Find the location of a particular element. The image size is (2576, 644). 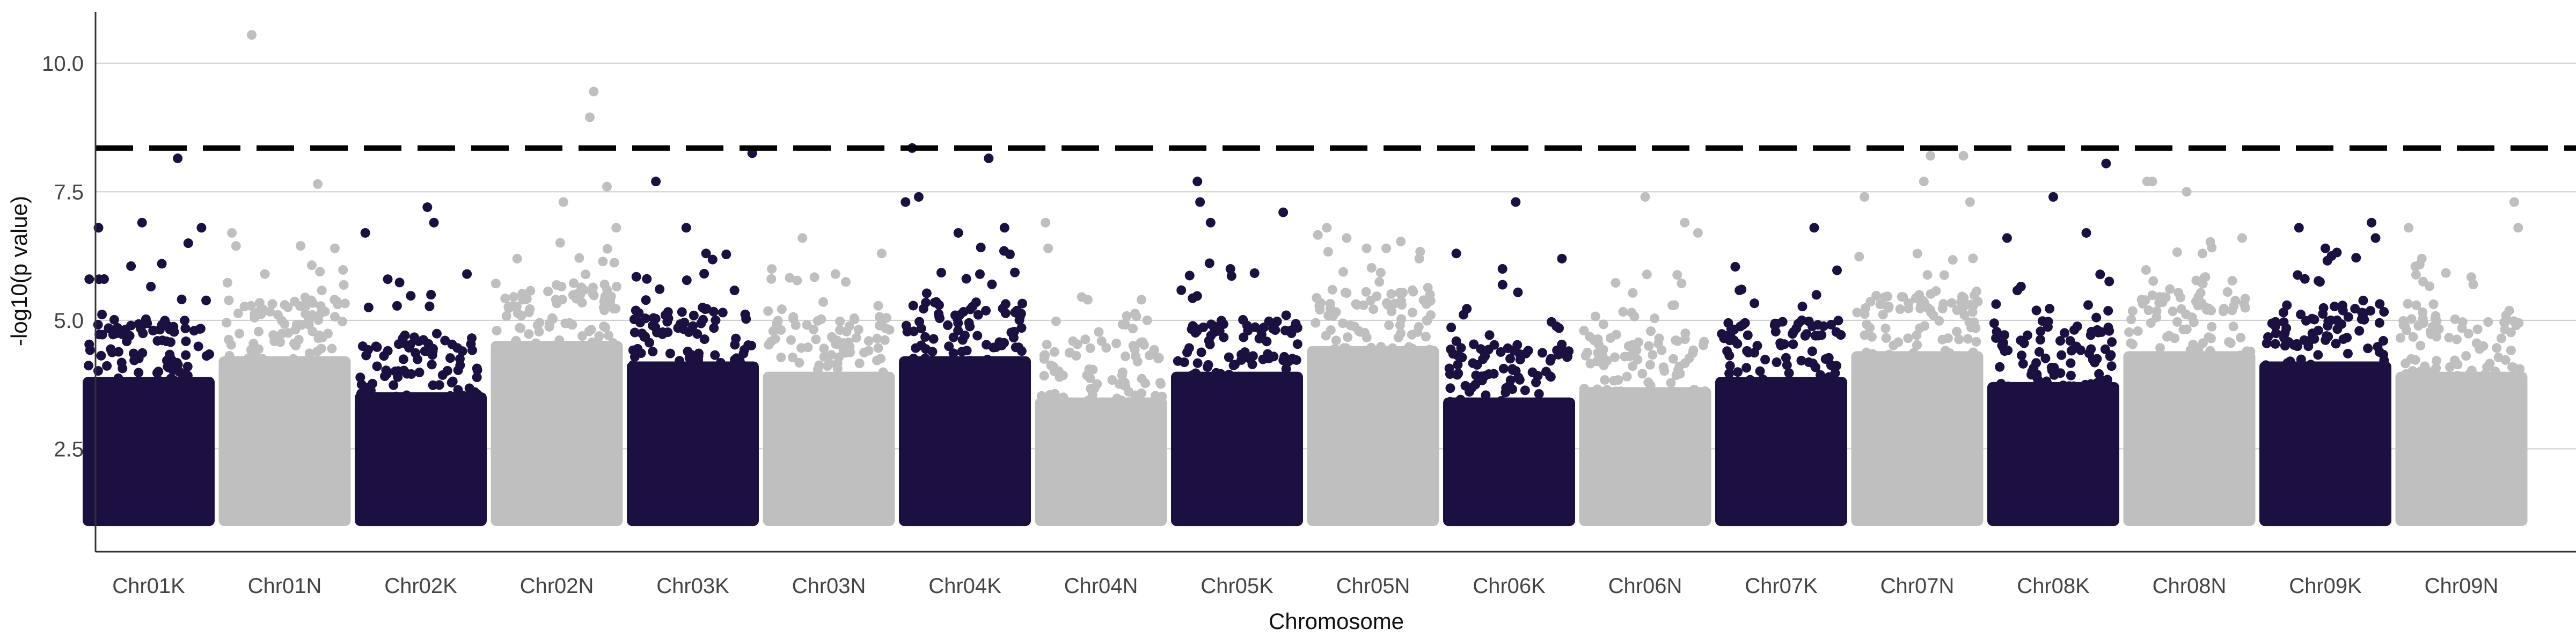

x-axis-title: Chromosome is located at coordinates (1336, 621).